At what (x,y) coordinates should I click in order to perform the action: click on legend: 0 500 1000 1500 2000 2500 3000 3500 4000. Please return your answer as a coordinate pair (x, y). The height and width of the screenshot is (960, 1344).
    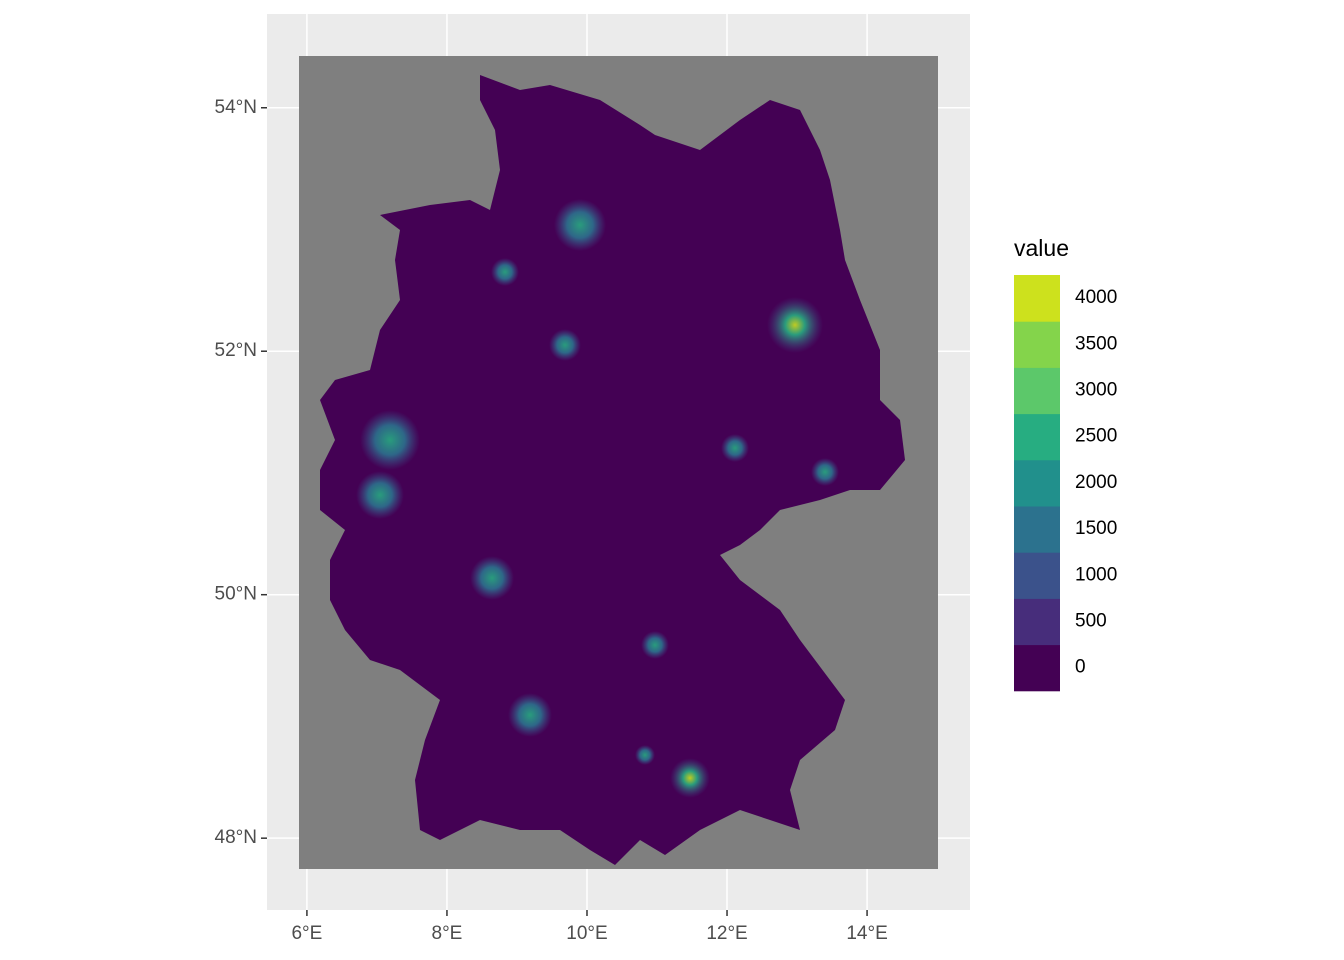
    Looking at the image, I should click on (1065, 483).